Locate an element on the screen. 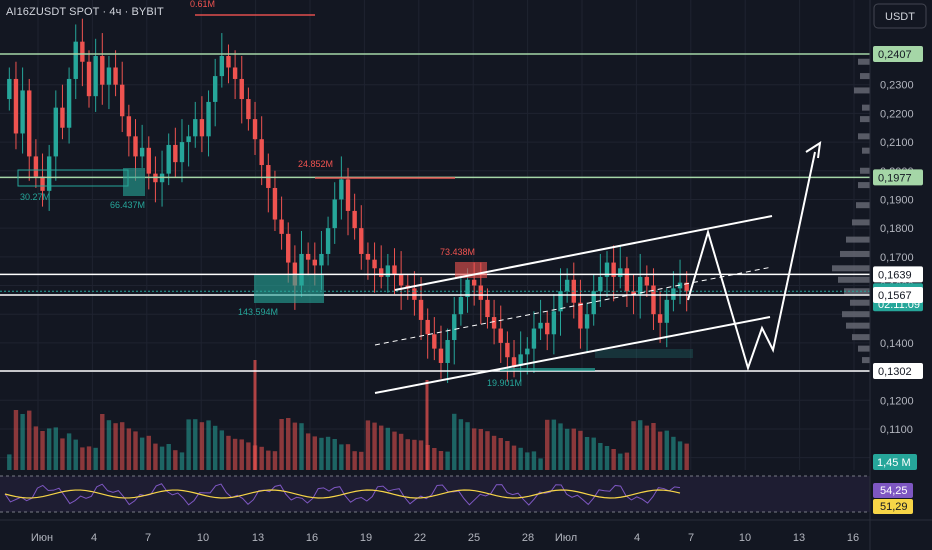 This screenshot has width=932, height=550. volume-value-label: 1,45 M is located at coordinates (894, 463).